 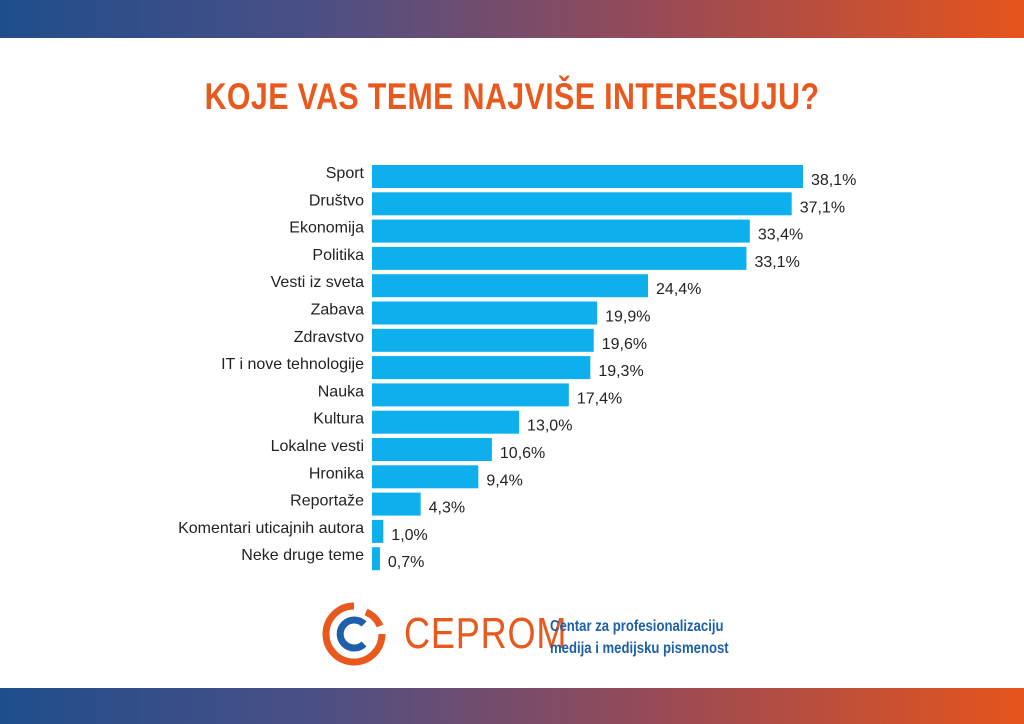 I want to click on chart-title: KOJE VAS TEME NAJVIŠE INTERESUJU?, so click(x=512, y=96).